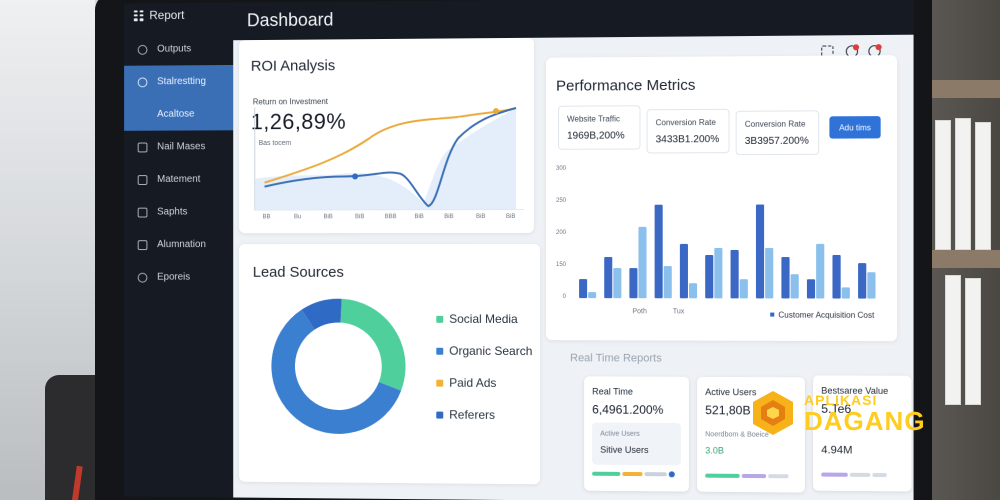  I want to click on add-items-button: Adu tims, so click(854, 127).